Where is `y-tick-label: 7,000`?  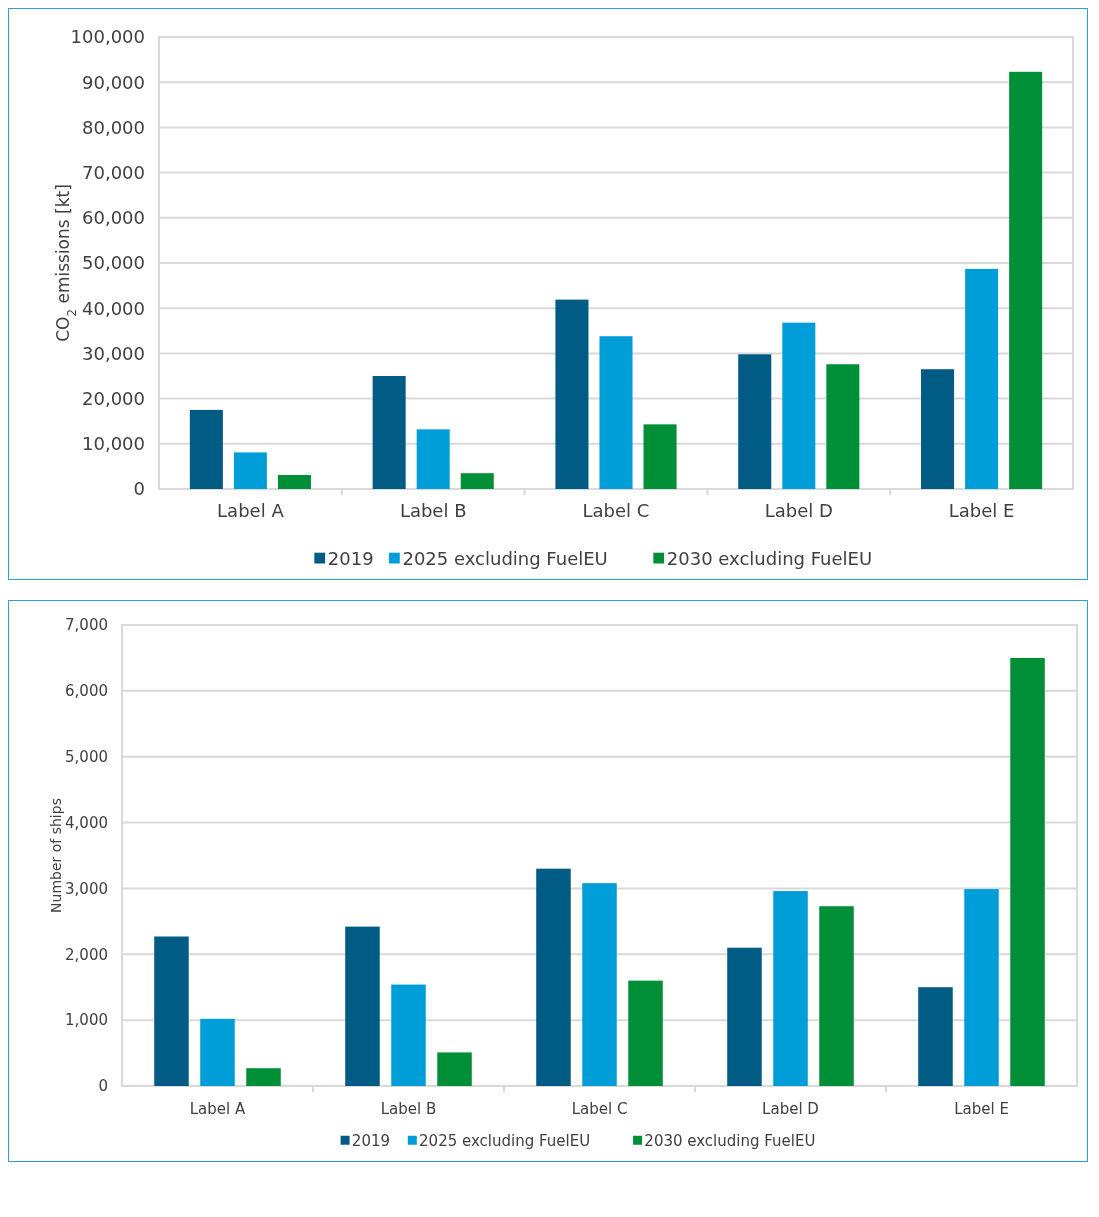 y-tick-label: 7,000 is located at coordinates (86, 625).